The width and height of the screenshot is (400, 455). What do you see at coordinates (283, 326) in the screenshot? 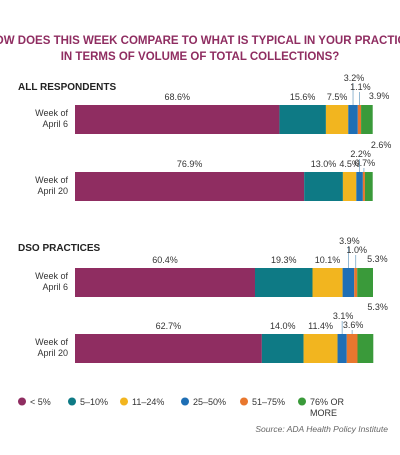
I see `data-label: 14.0%` at bounding box center [283, 326].